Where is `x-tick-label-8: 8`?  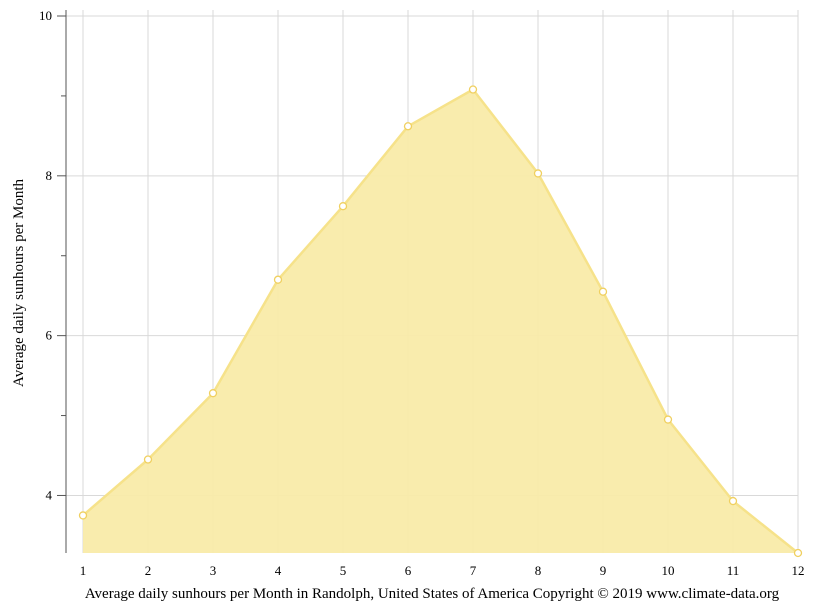
x-tick-label-8: 8 is located at coordinates (538, 570).